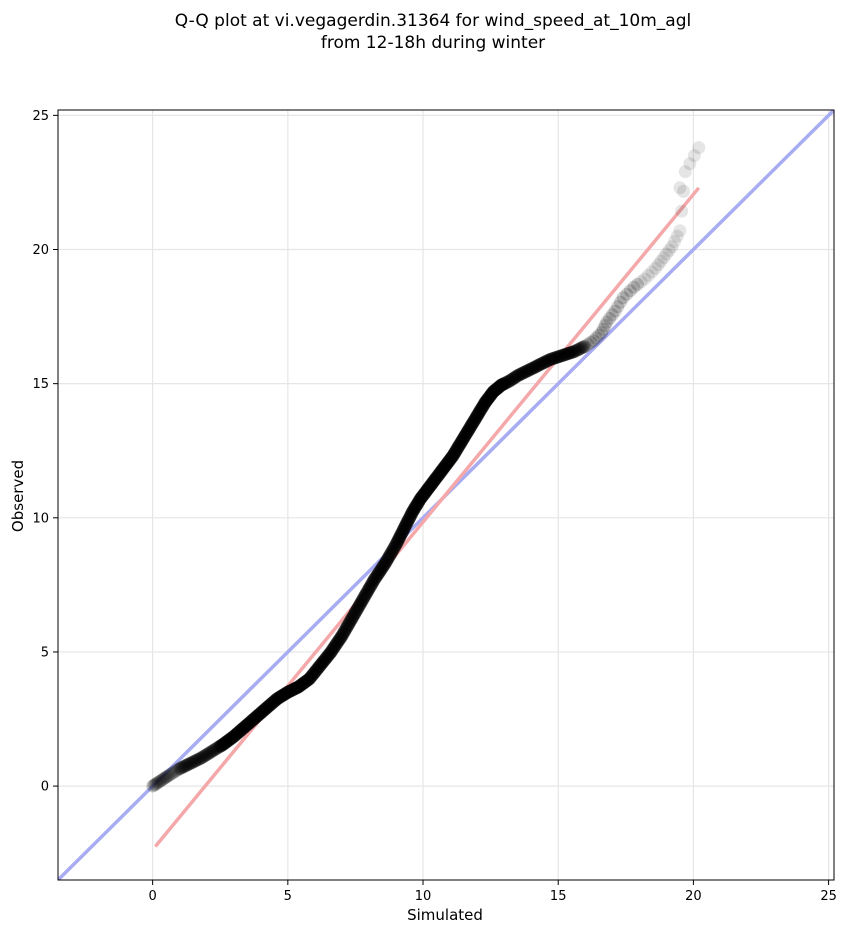 This screenshot has height=934, width=846. I want to click on y-tick-label-0: 0, so click(45, 787).